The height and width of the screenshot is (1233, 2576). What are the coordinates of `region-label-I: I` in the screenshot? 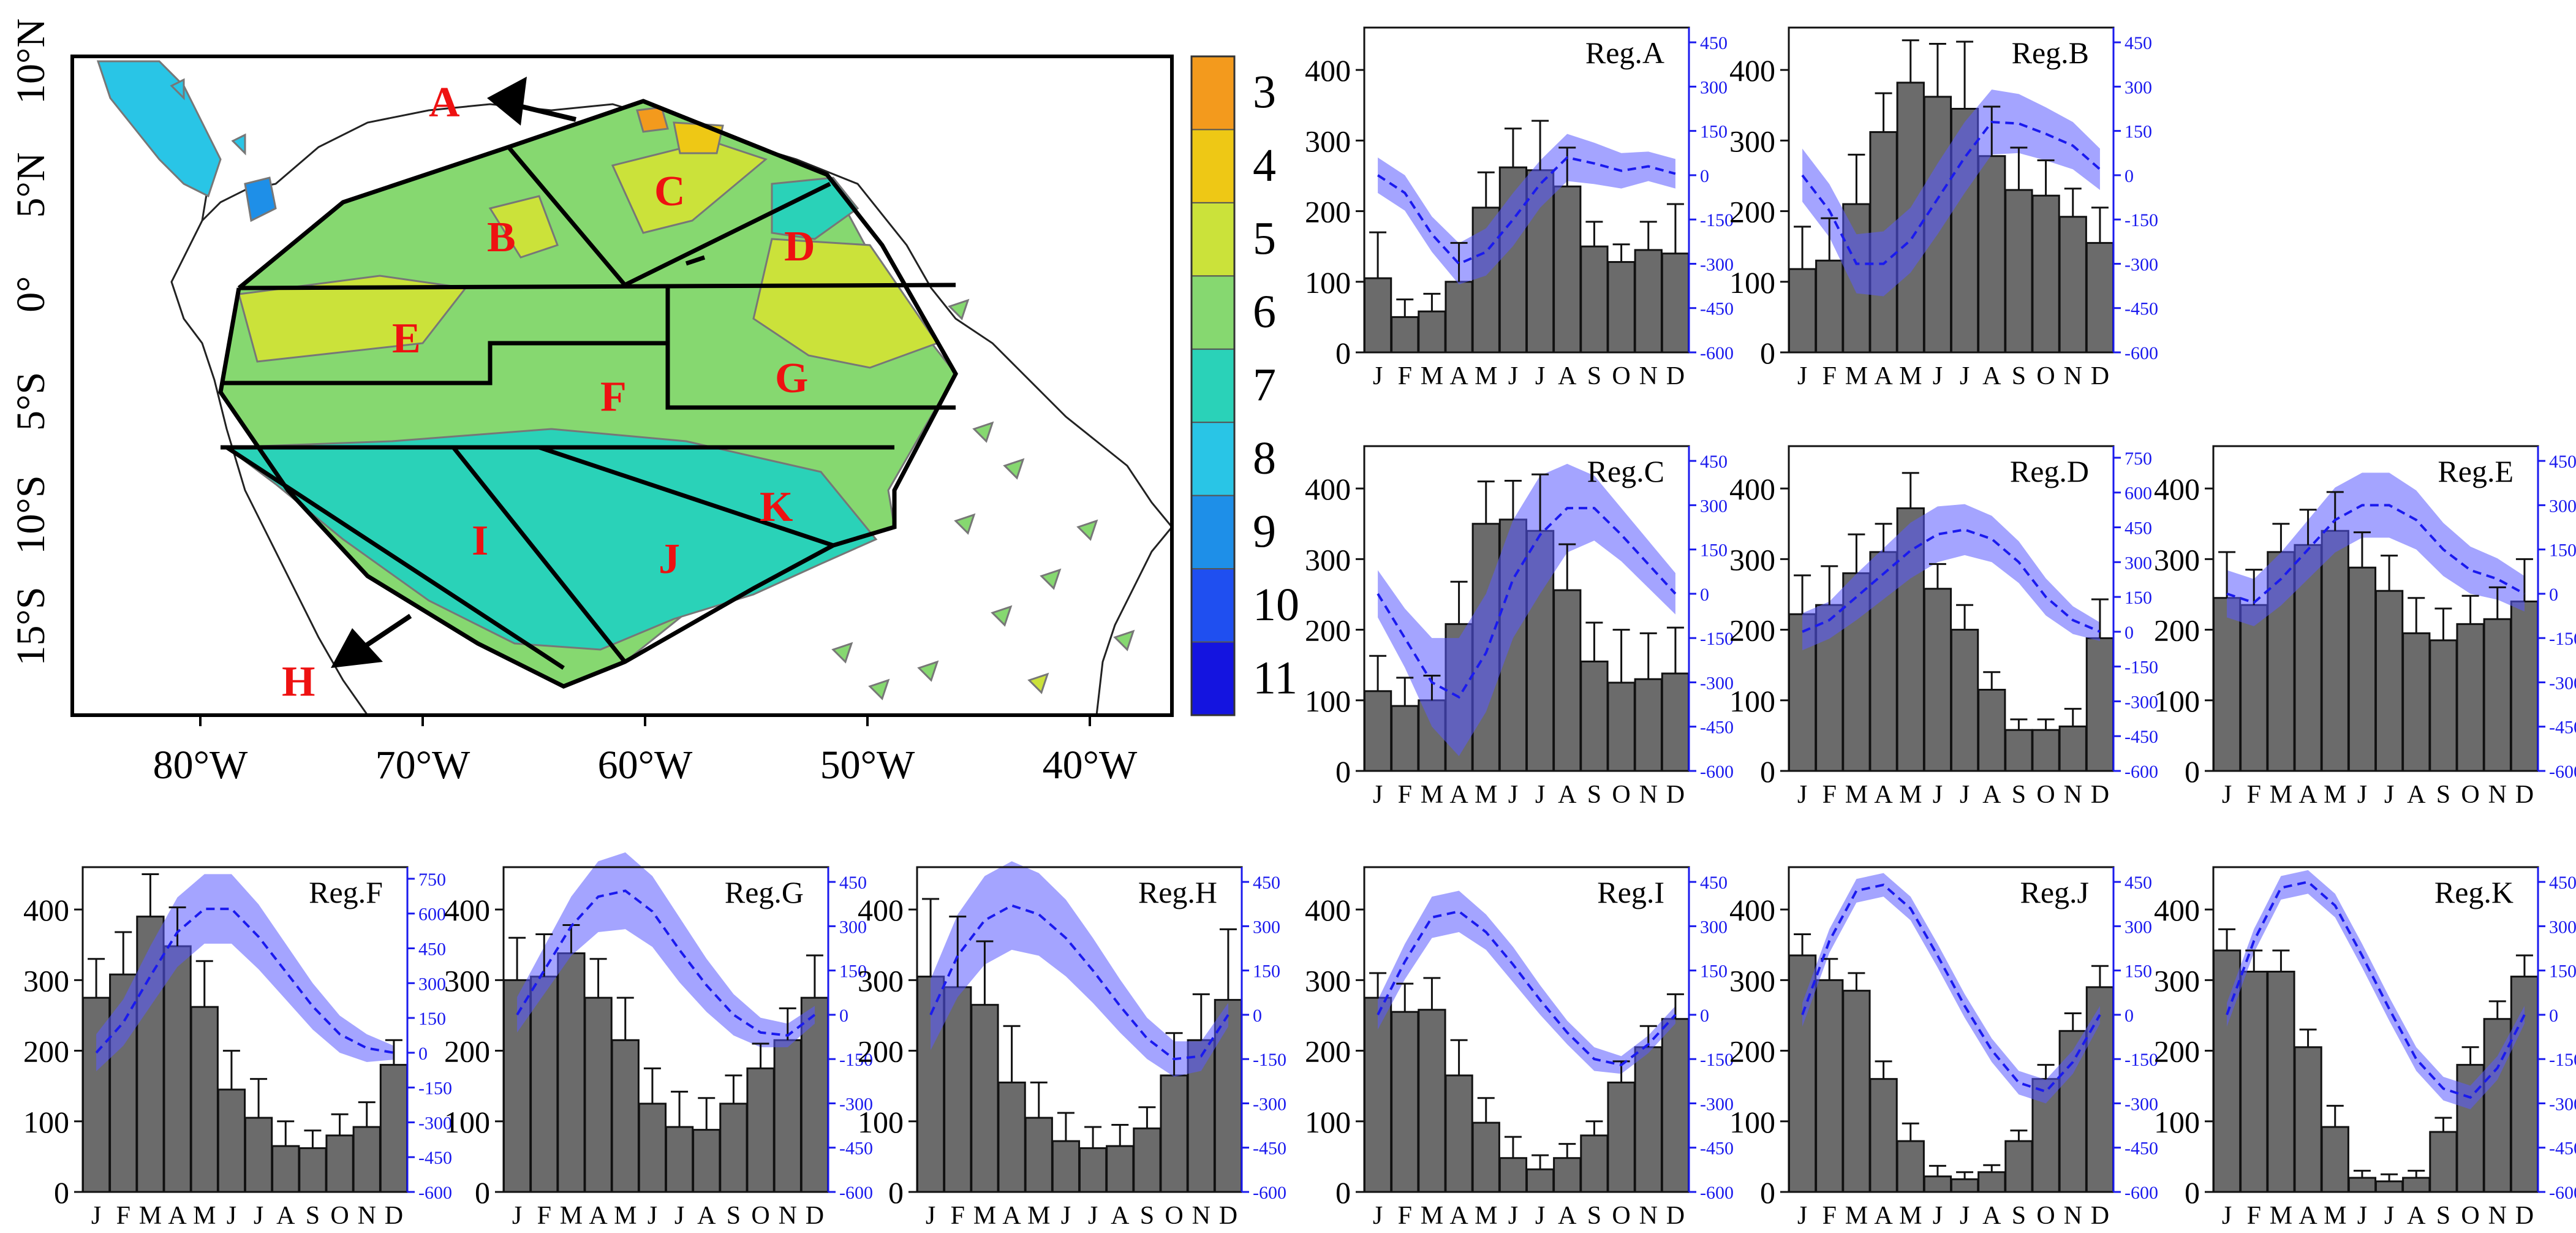 It's located at (480, 541).